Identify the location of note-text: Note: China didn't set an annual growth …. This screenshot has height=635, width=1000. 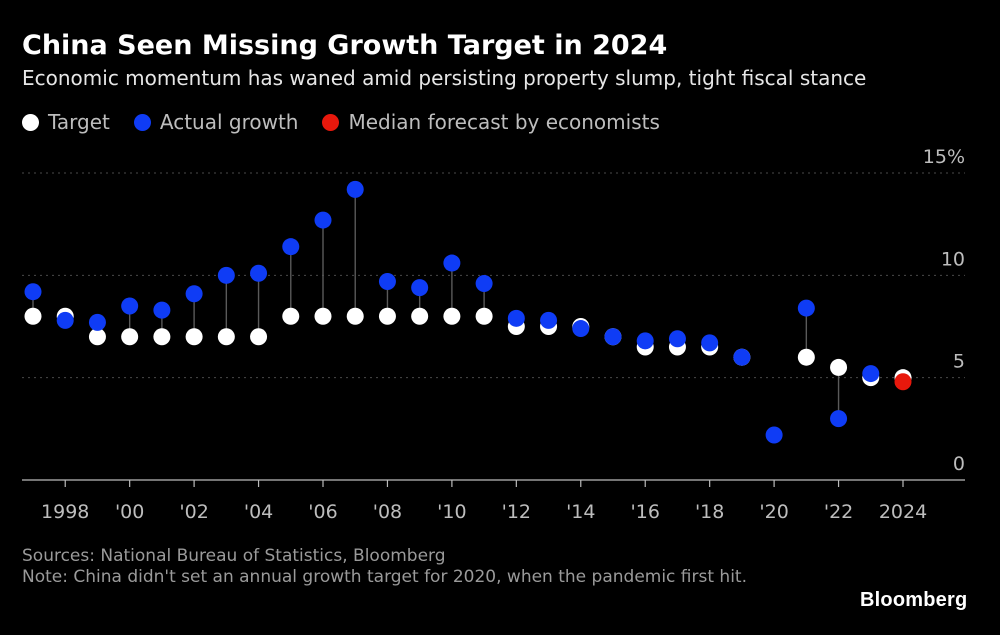
(384, 577).